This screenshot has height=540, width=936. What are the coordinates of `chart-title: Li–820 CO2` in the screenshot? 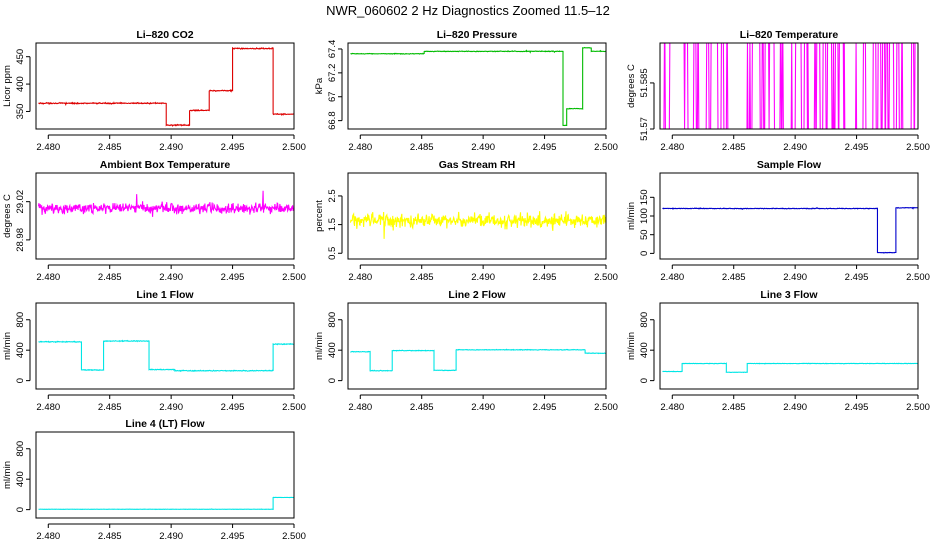 It's located at (164, 35).